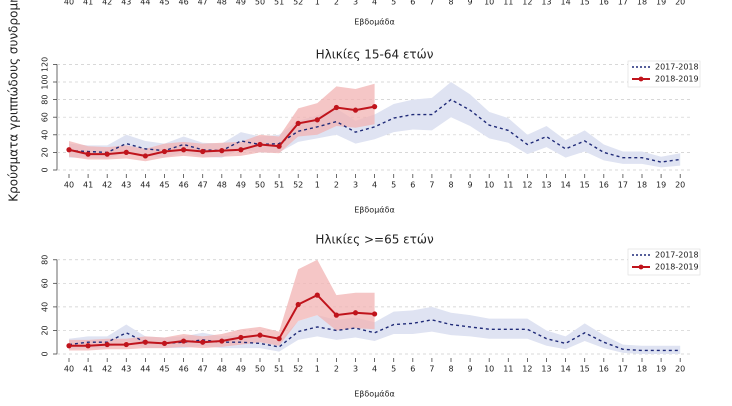 The image size is (732, 406). What do you see at coordinates (222, 305) in the screenshot?
I see `confidence-band` at bounding box center [222, 305].